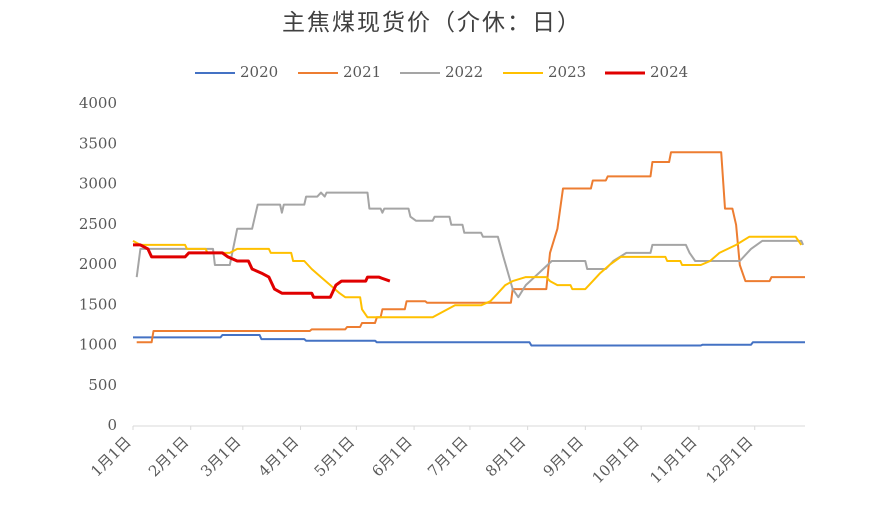 The image size is (880, 507). Describe the element at coordinates (729, 460) in the screenshot. I see `x-tick-label: 12月1日` at that location.